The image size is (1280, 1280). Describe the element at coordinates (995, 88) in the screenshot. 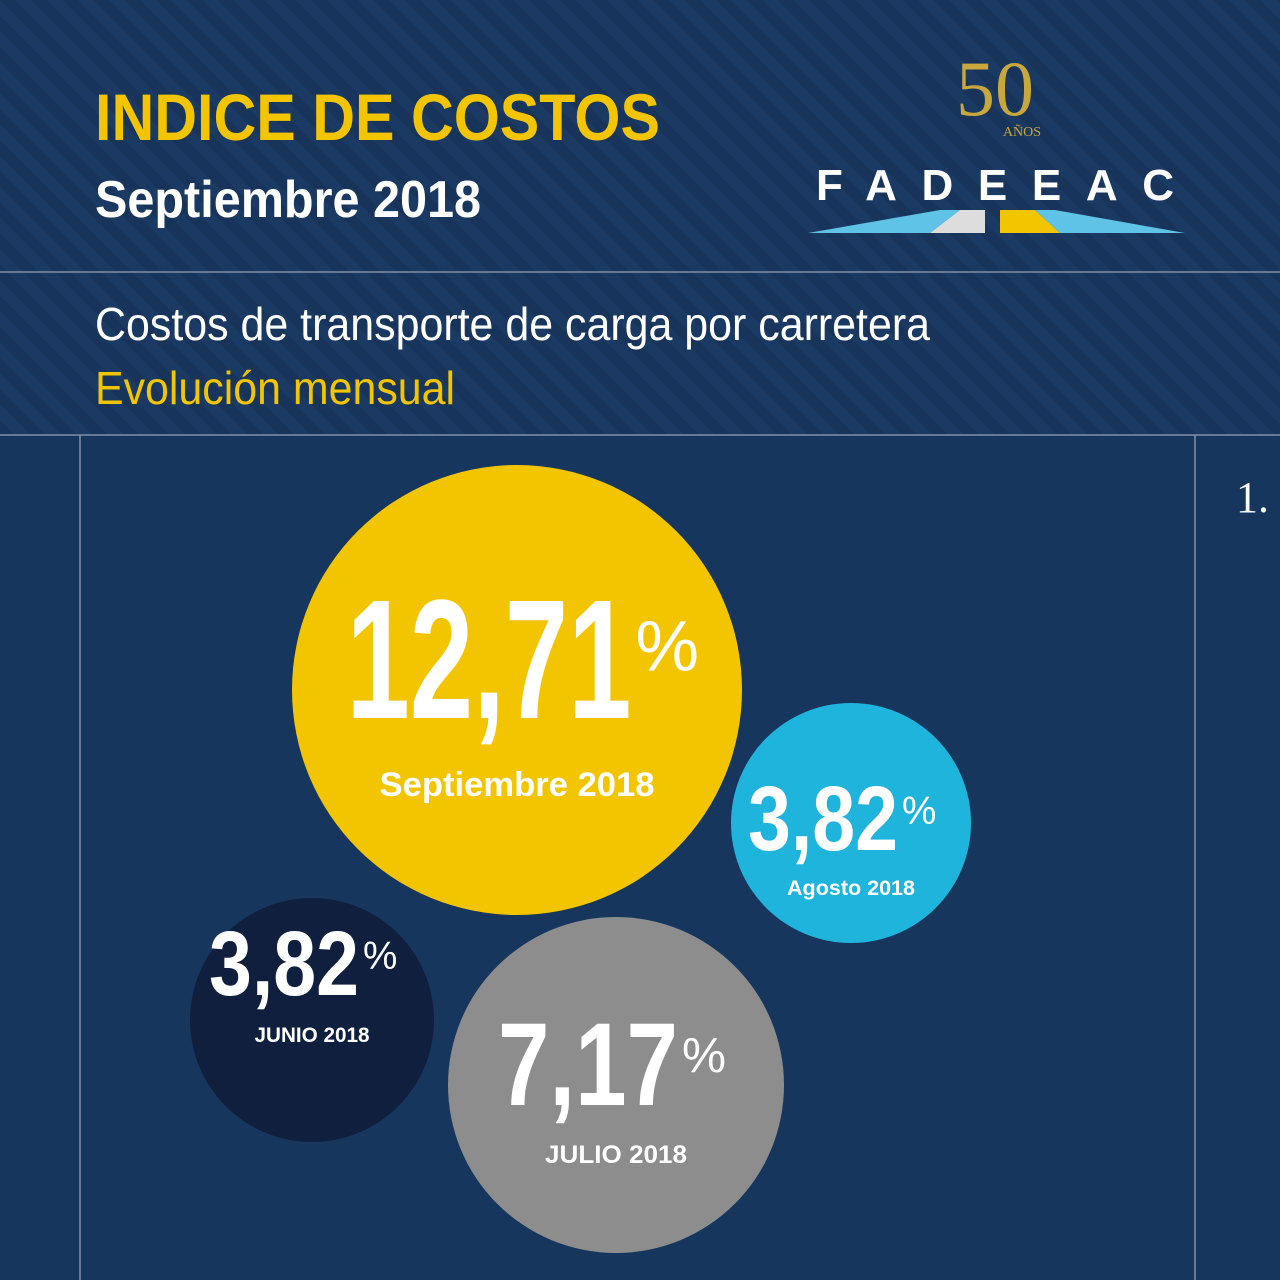

I see `logo-number: 50` at that location.